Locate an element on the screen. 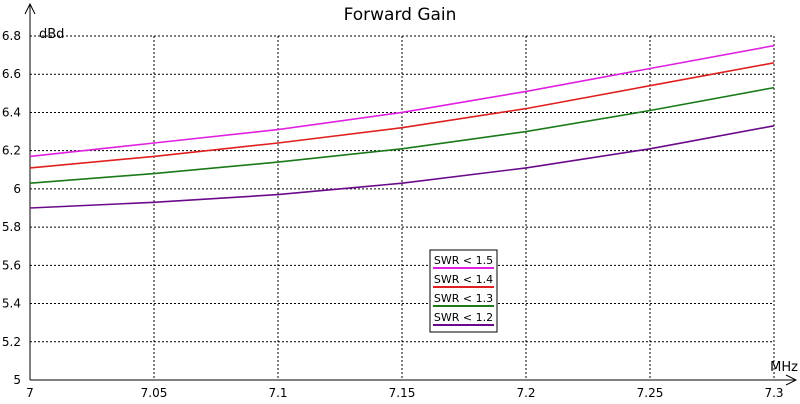  legend-label: SWR < 1.2 is located at coordinates (463, 317).